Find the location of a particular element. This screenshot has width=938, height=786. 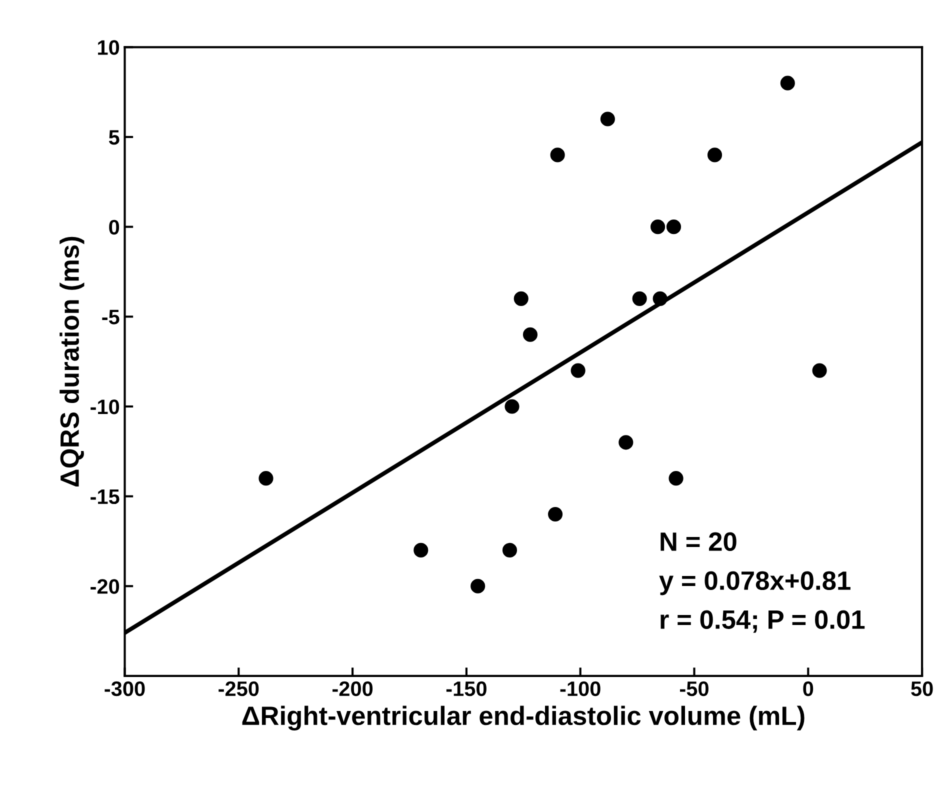

y-axis-title: ΔQRS duration (ms) is located at coordinates (72, 361).